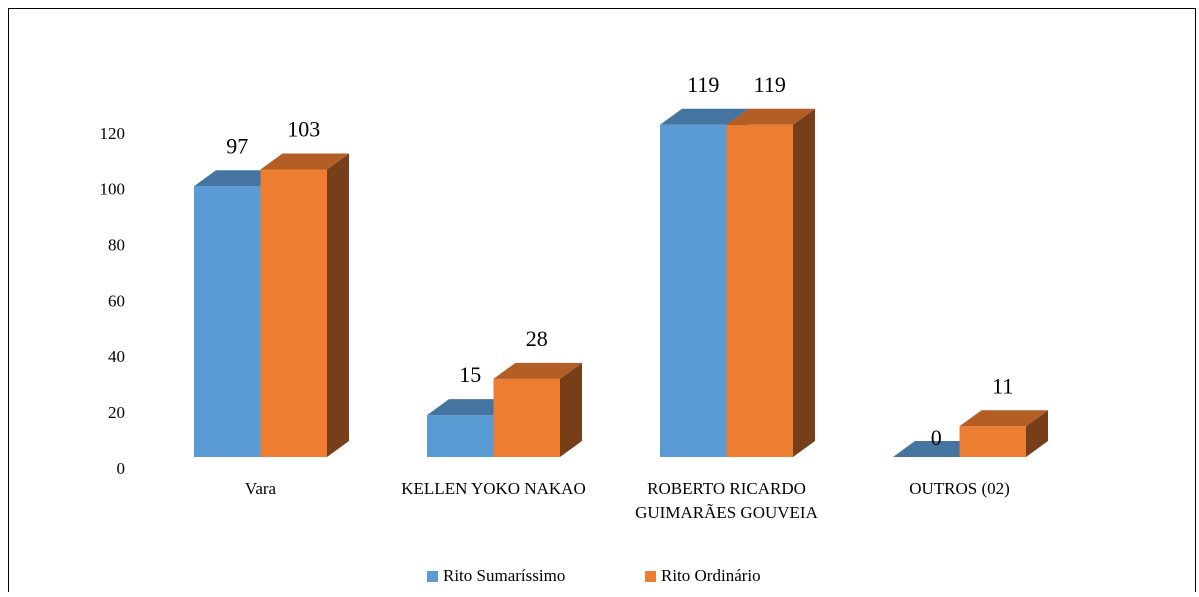 Image resolution: width=1199 pixels, height=597 pixels. Describe the element at coordinates (470, 374) in the screenshot. I see `data-label: 15` at that location.